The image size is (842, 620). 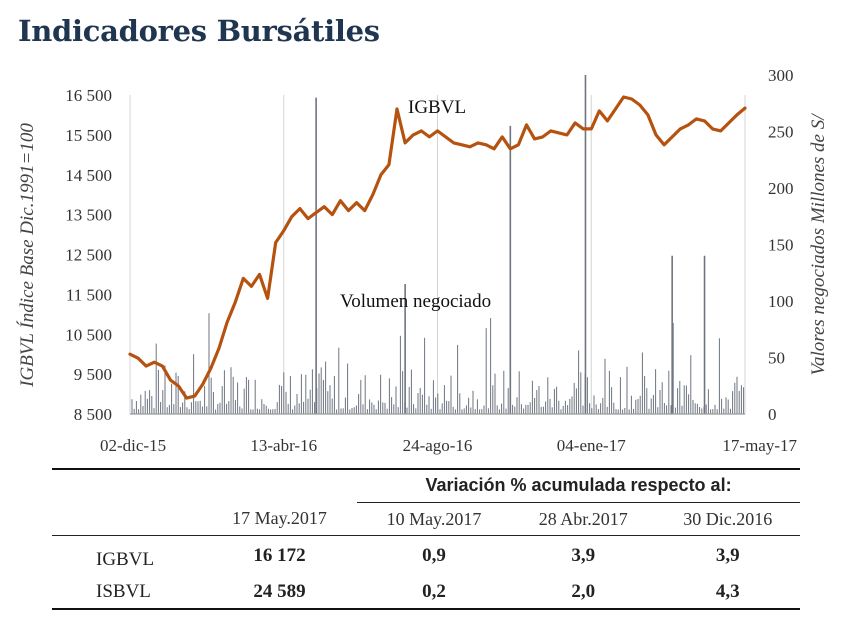 I want to click on right-axis-label: Valores negociados Millones de S/, so click(x=818, y=244).